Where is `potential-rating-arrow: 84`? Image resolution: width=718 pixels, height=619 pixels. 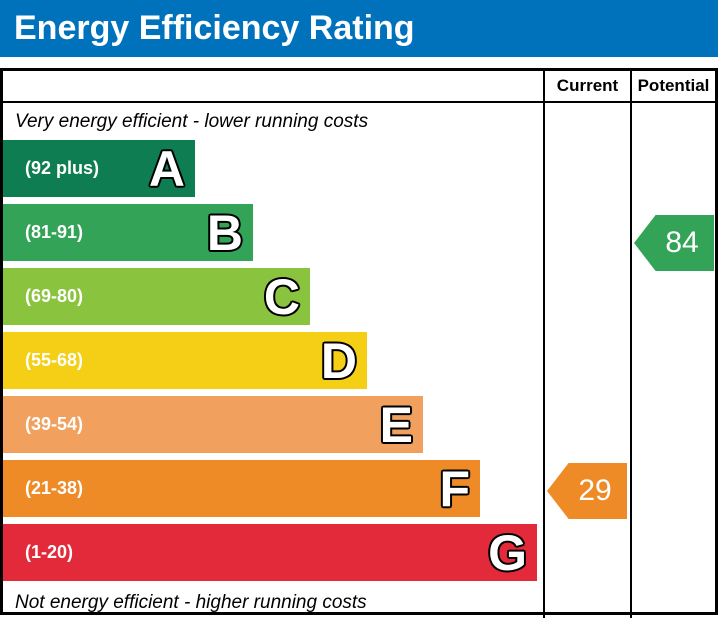 potential-rating-arrow: 84 is located at coordinates (674, 243).